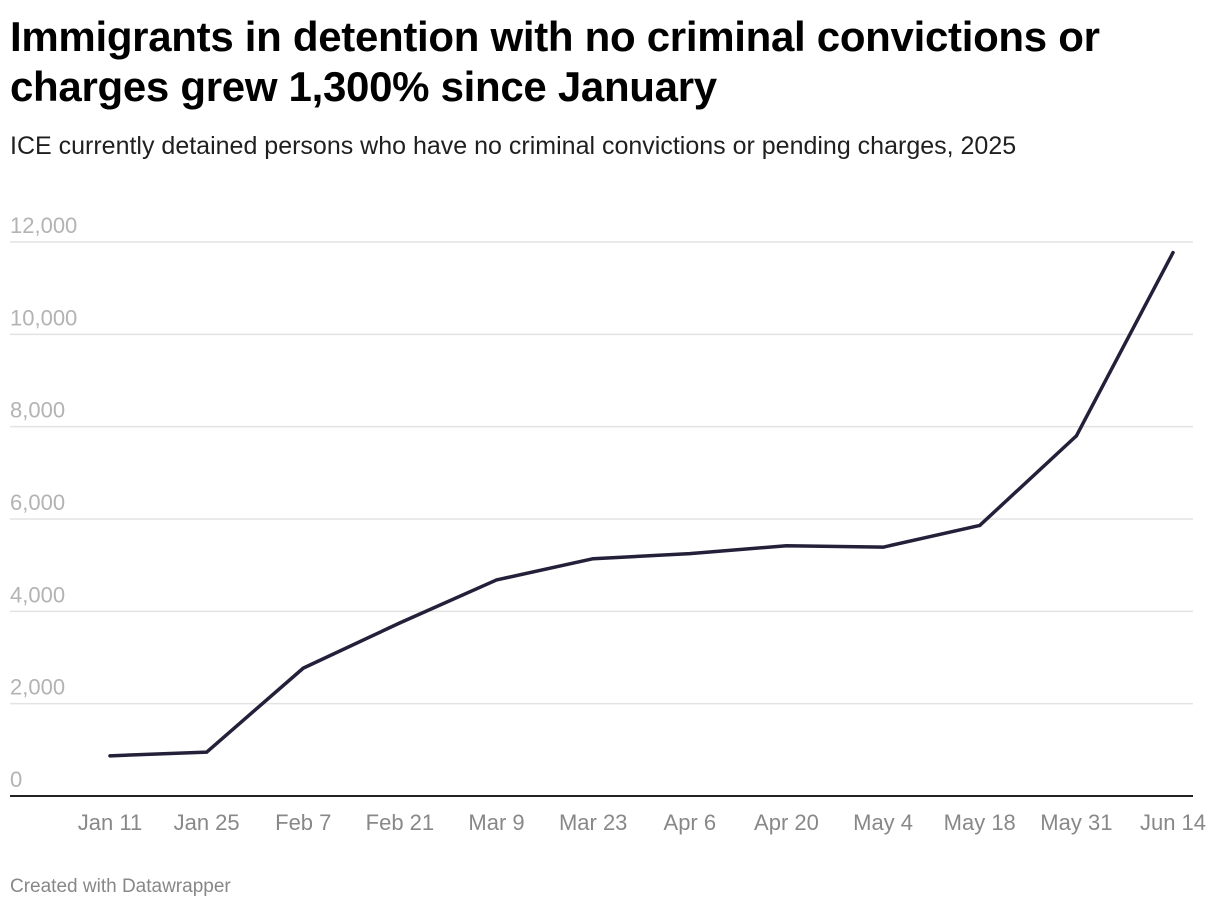  Describe the element at coordinates (690, 822) in the screenshot. I see `x-tick-label: Apr 6` at that location.